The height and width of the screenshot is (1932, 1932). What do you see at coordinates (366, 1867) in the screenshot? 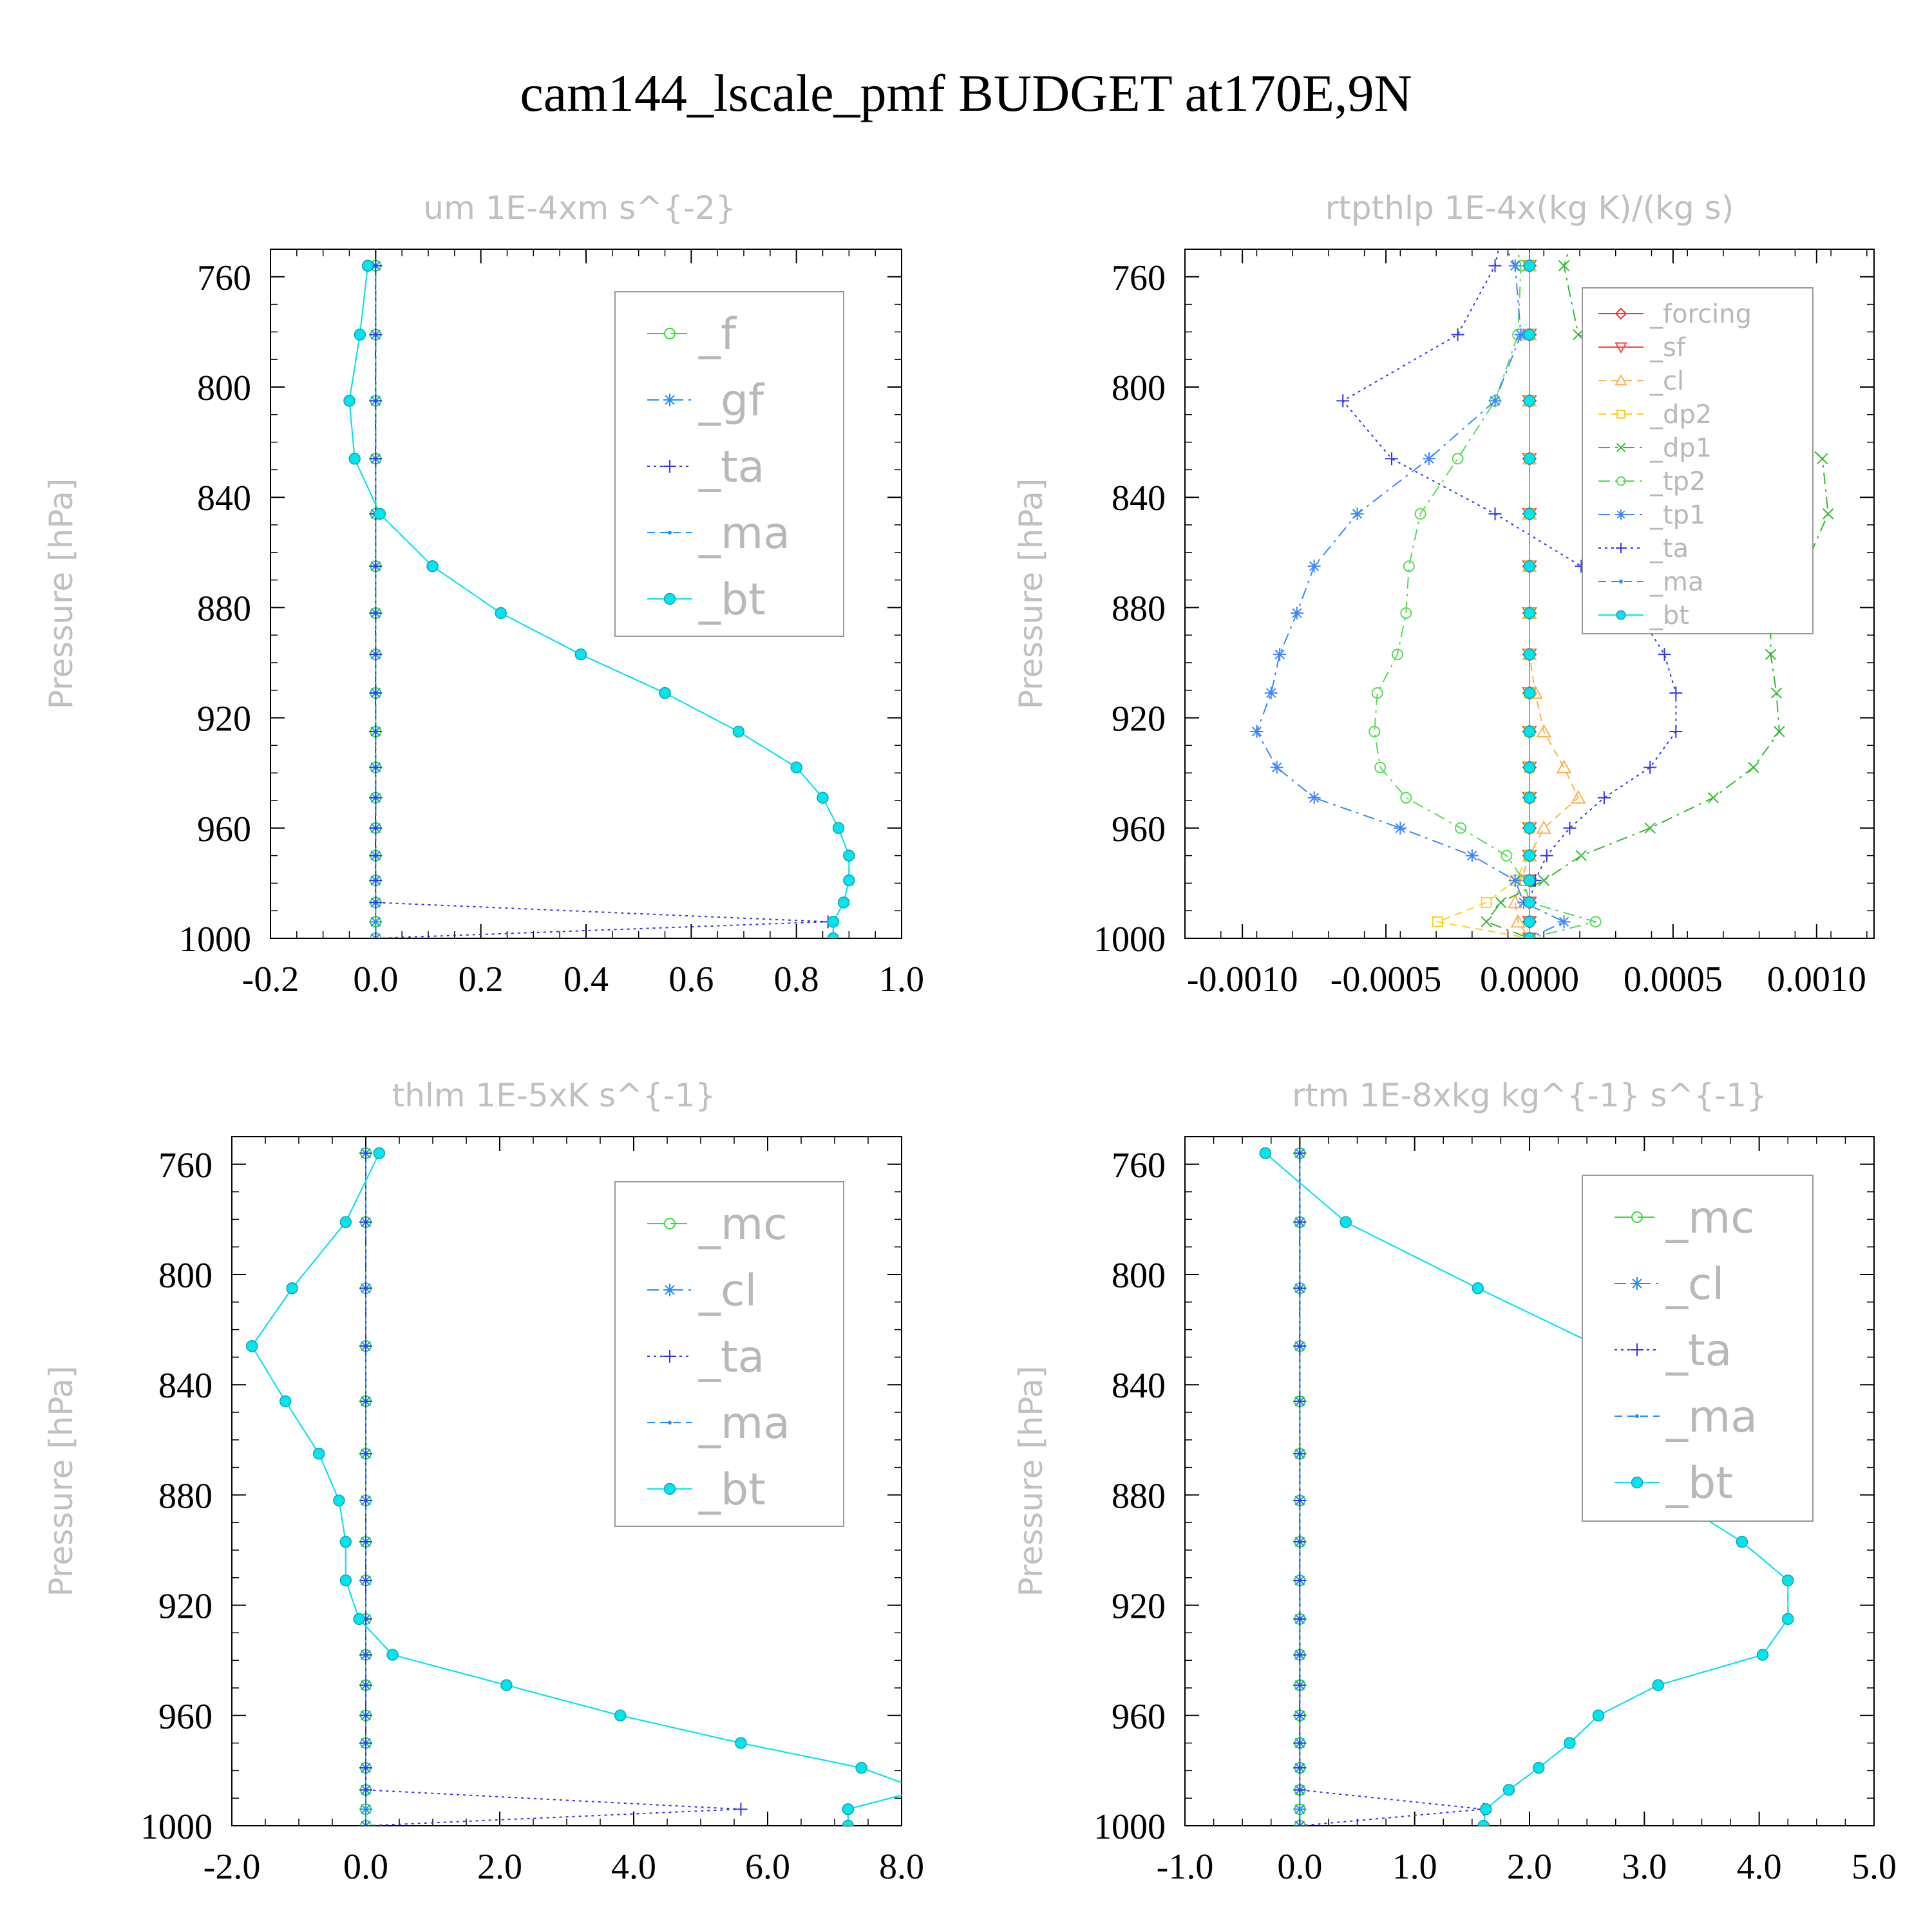
I see `x-tick-label: 0.0` at bounding box center [366, 1867].